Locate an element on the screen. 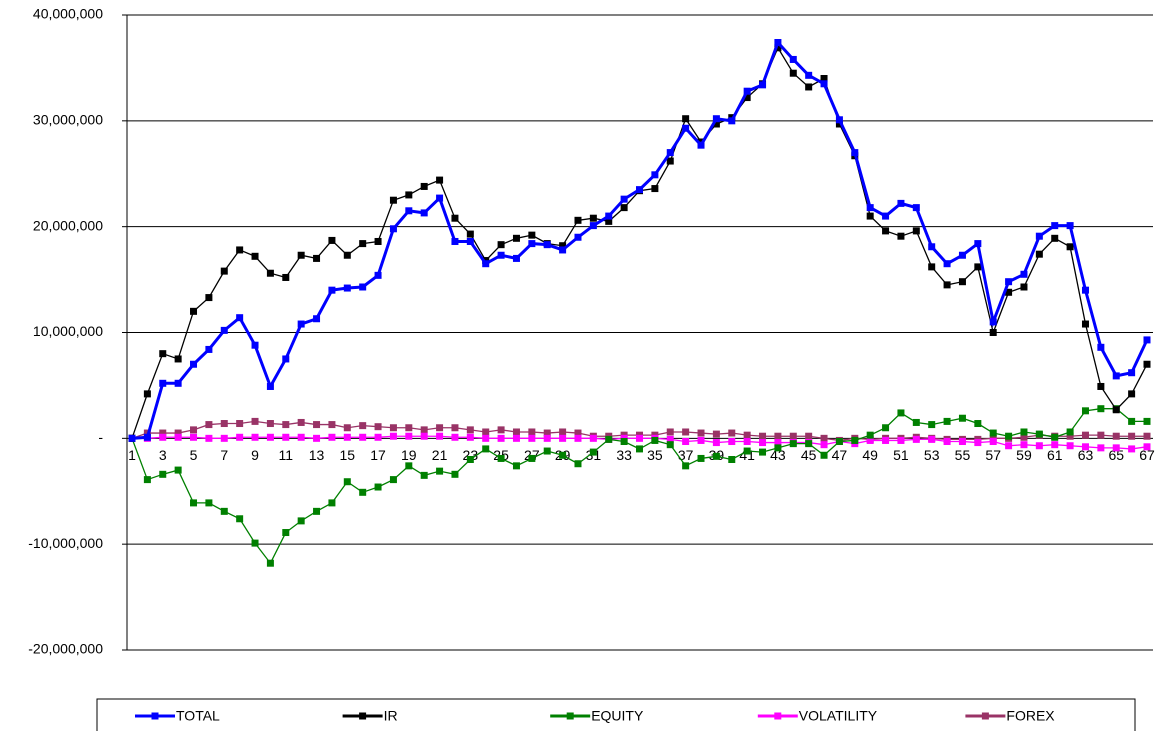 Image resolution: width=1160 pixels, height=731 pixels. x-tick-label: 7 is located at coordinates (224, 455).